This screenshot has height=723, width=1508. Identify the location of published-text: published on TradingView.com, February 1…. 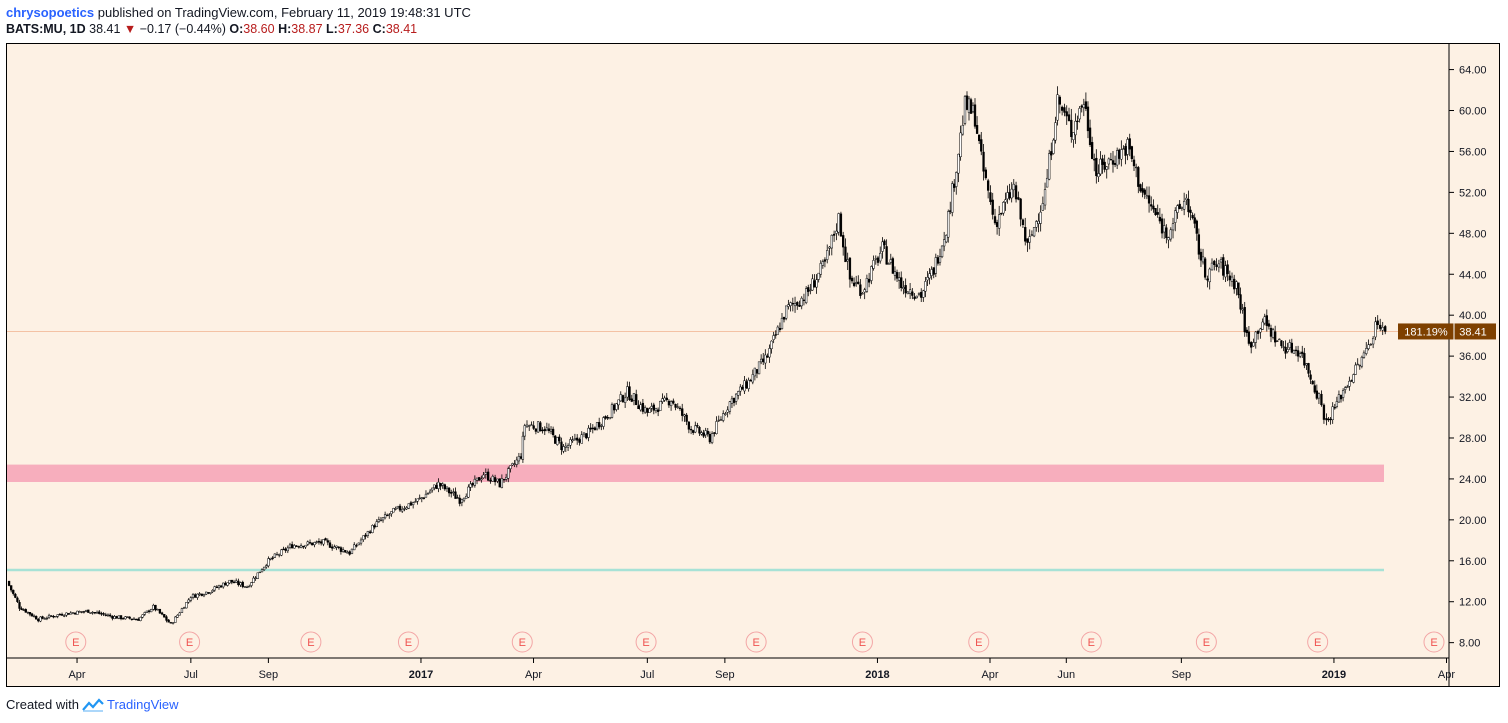
(282, 12).